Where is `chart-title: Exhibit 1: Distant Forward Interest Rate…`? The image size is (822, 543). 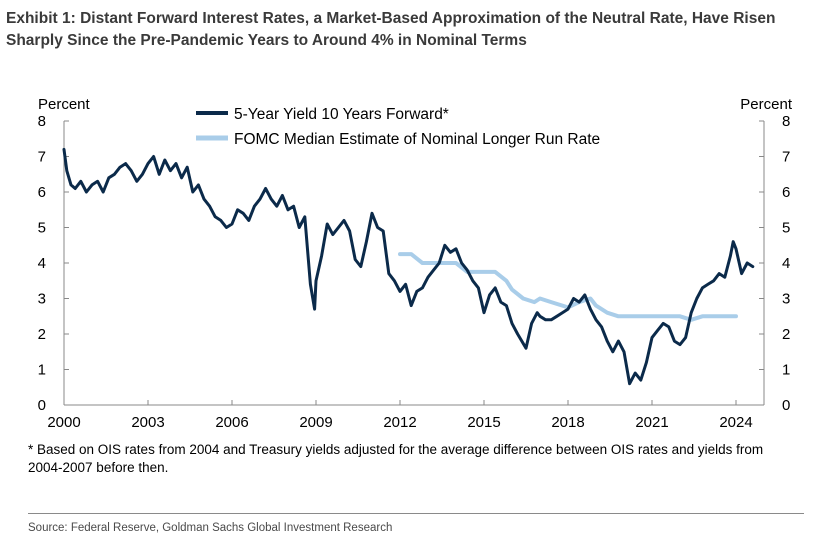
chart-title: Exhibit 1: Distant Forward Interest Rate… is located at coordinates (391, 29).